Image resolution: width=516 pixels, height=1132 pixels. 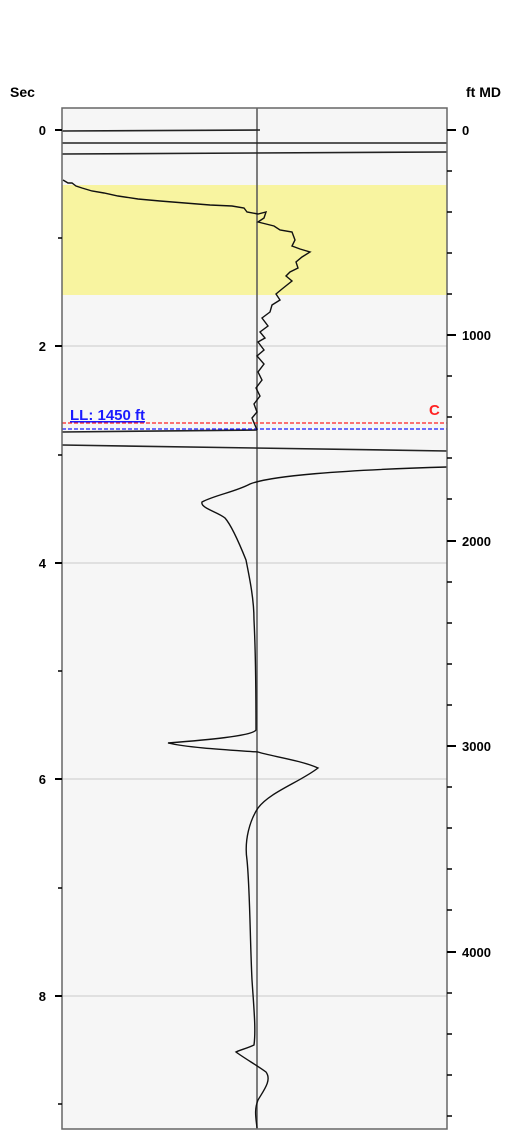 I want to click on left-axis-major-ticks, so click(x=58, y=563).